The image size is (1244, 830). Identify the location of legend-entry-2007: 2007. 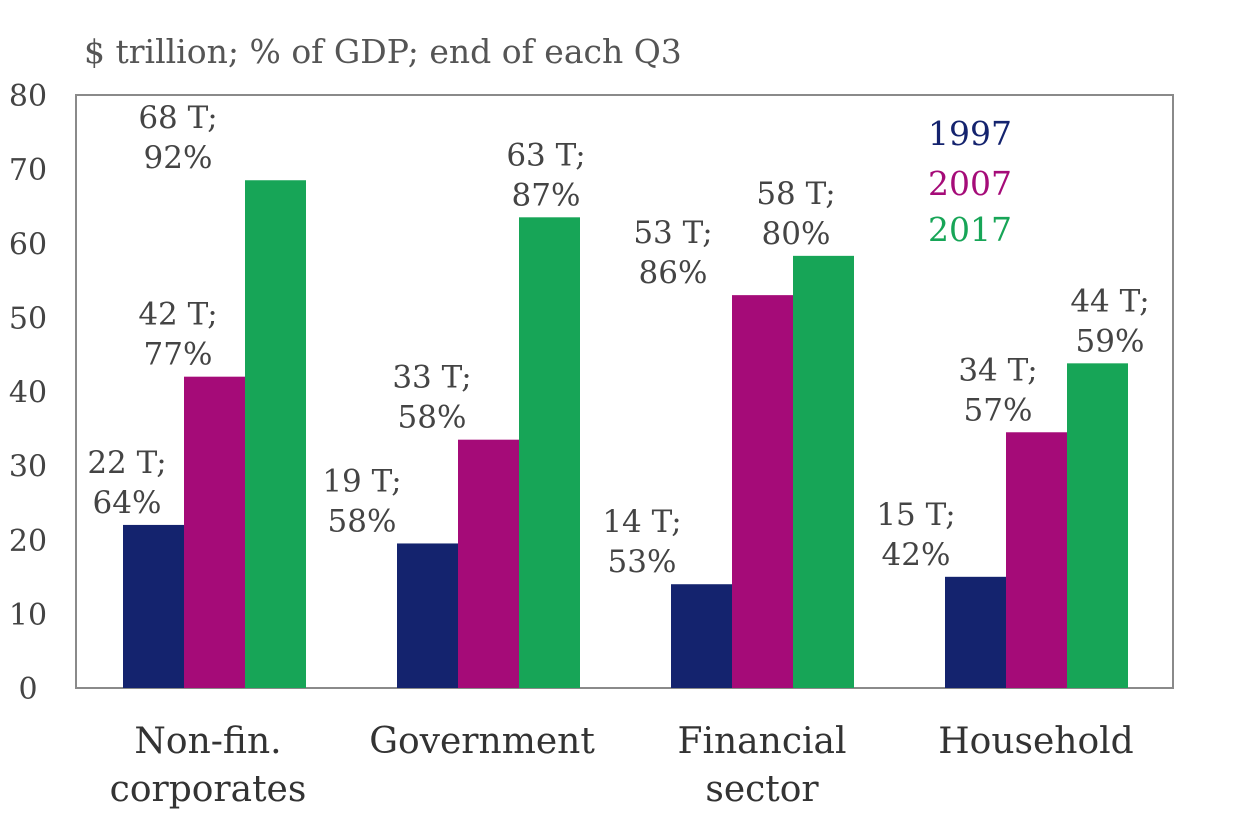
(970, 183).